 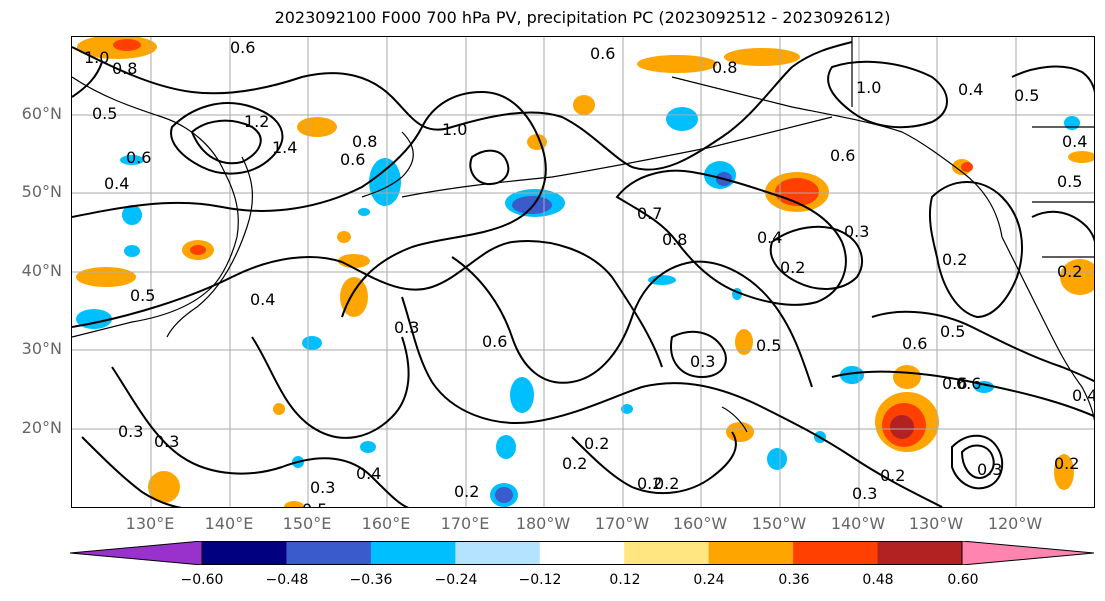 I want to click on colorbar-tick: −0.12, so click(x=540, y=580).